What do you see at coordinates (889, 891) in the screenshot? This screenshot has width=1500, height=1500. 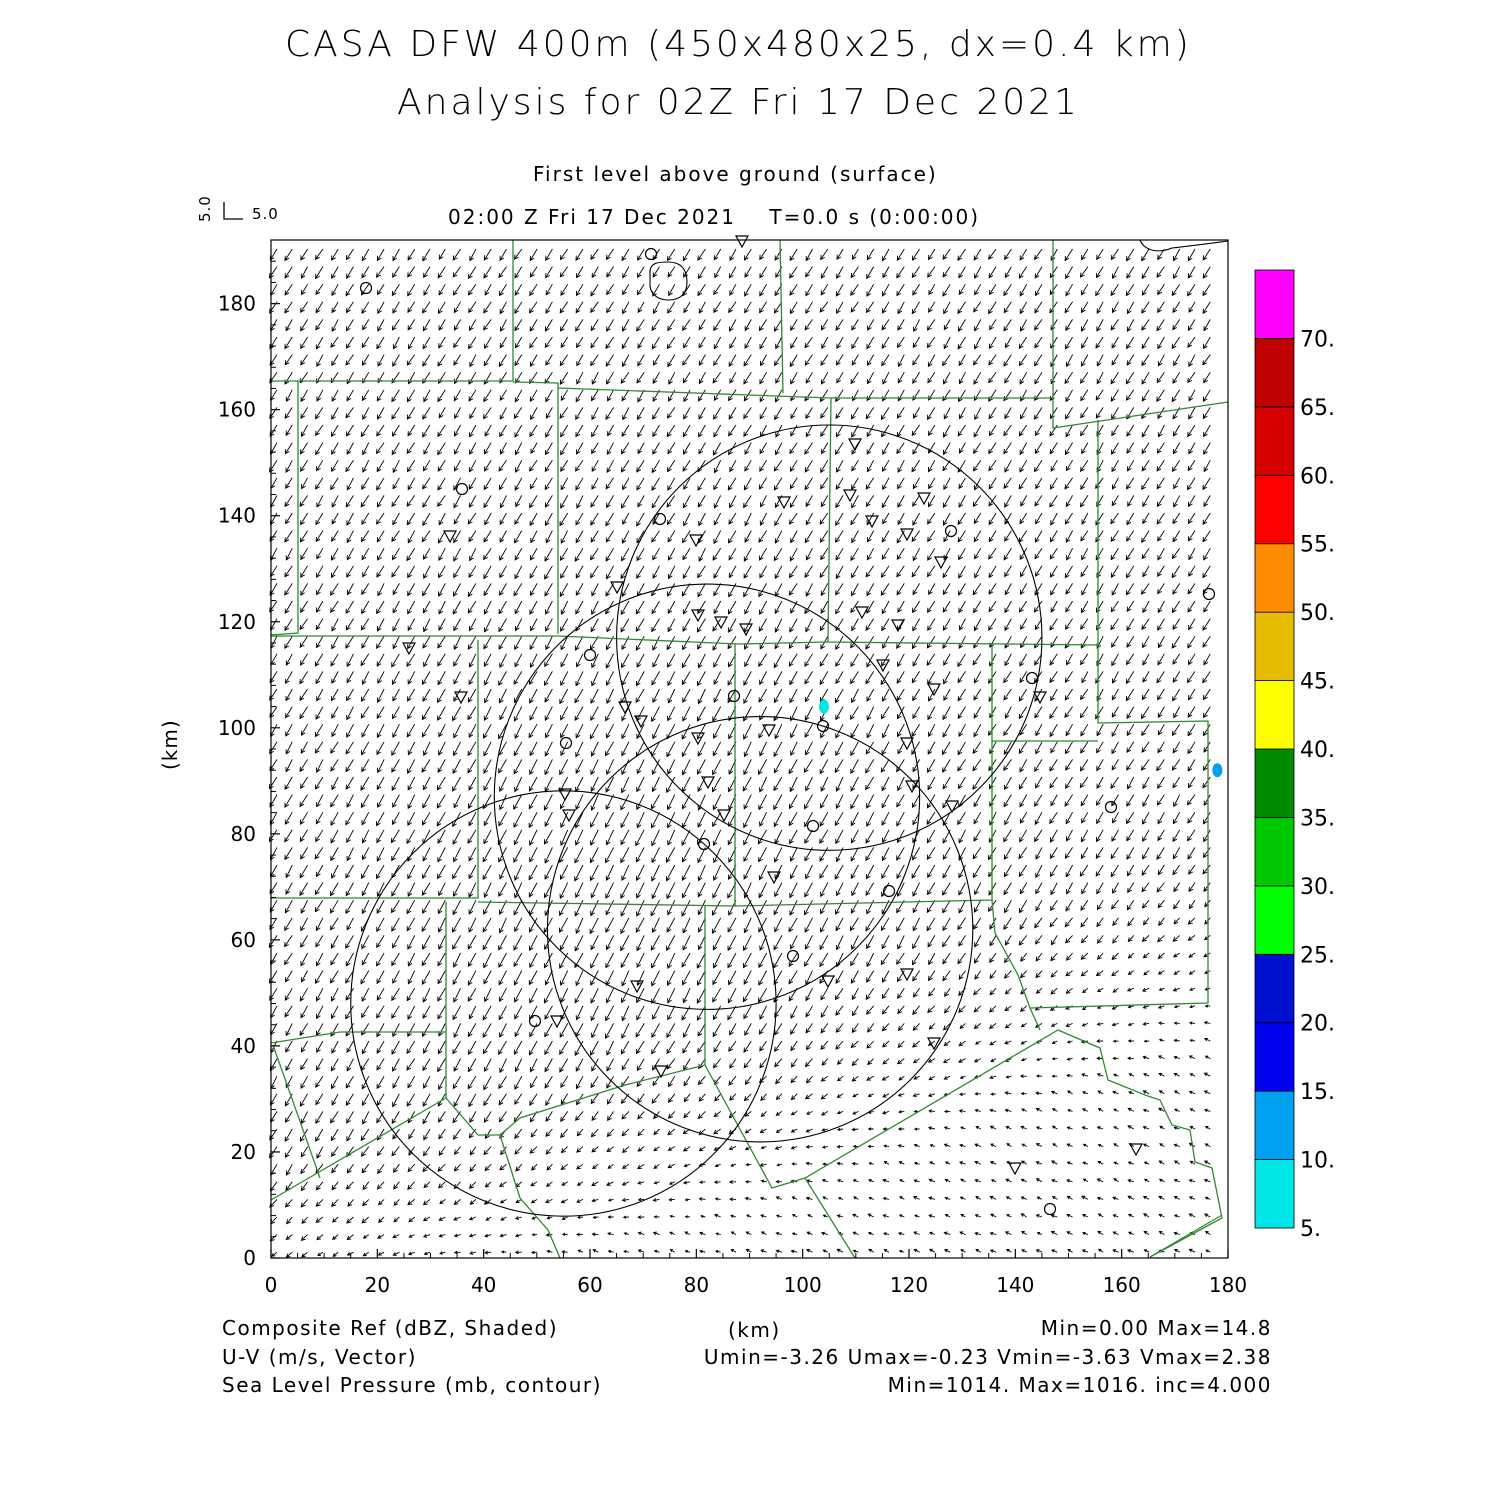 I see `station-circle-icon` at bounding box center [889, 891].